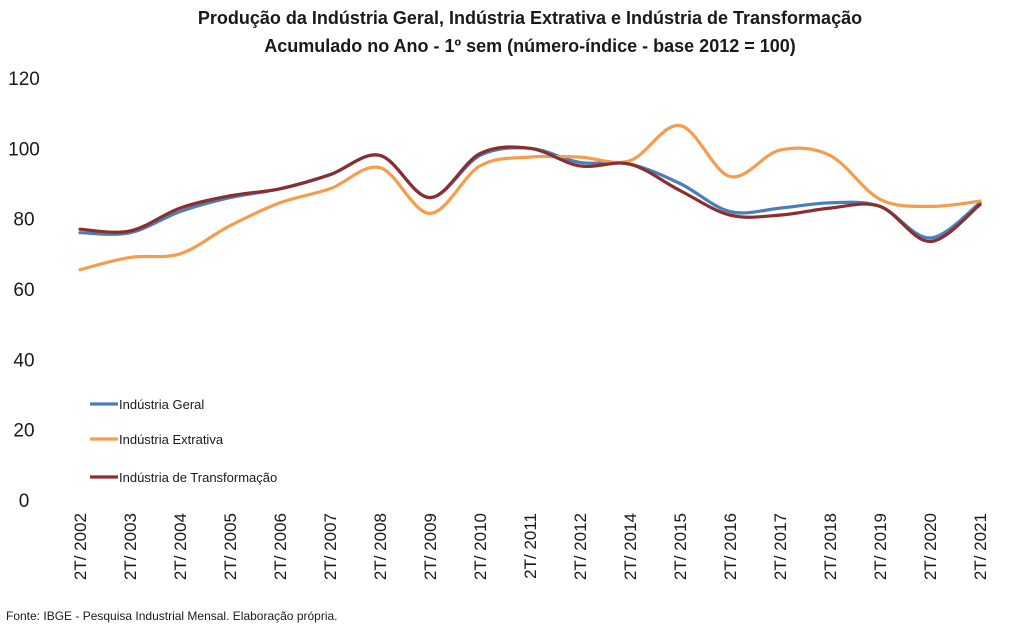 The image size is (1011, 631). I want to click on y-tick-label: 60, so click(23, 290).